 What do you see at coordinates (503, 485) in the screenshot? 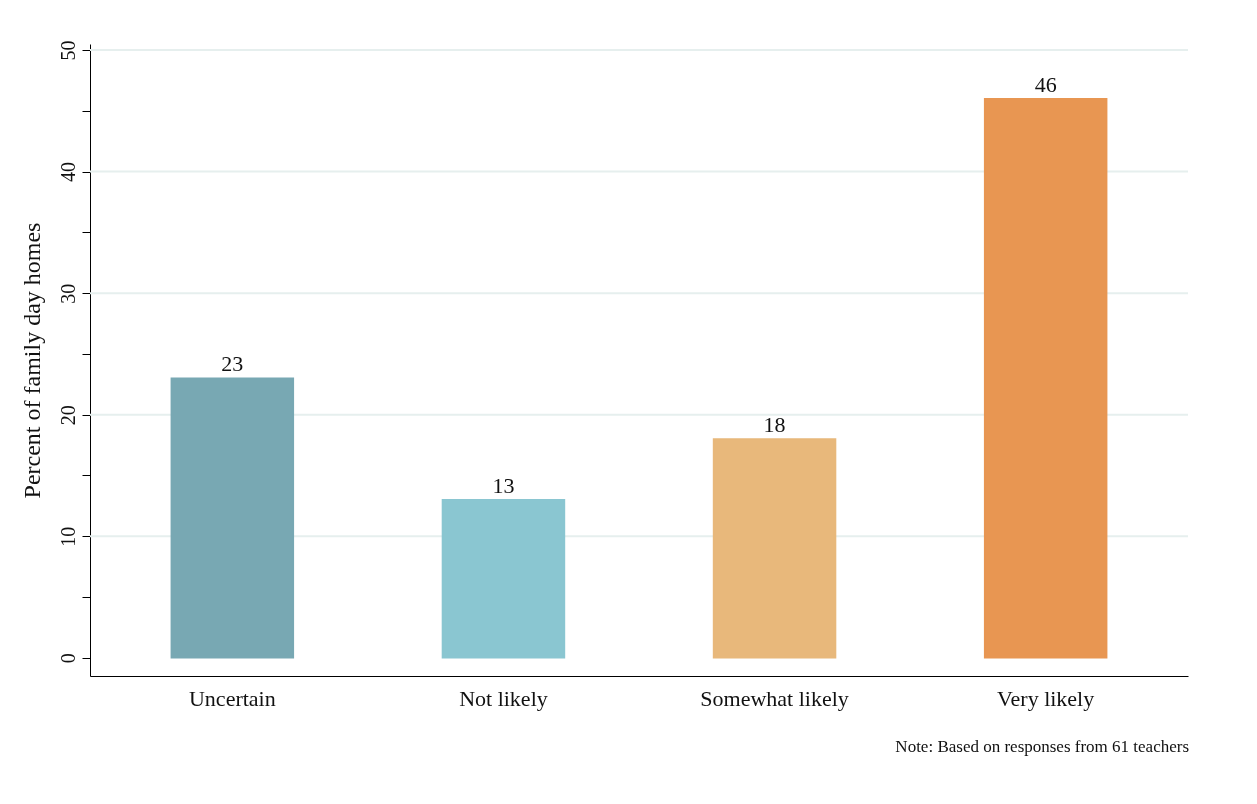
I see `data-label: 13` at bounding box center [503, 485].